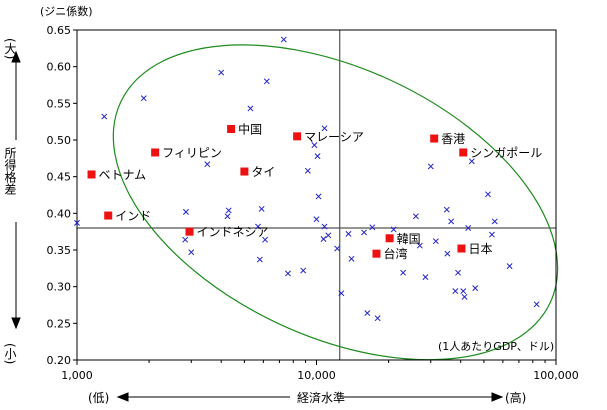 The width and height of the screenshot is (607, 410). Describe the element at coordinates (59, 30) in the screenshot. I see `y-tick-label: 0.65` at that location.